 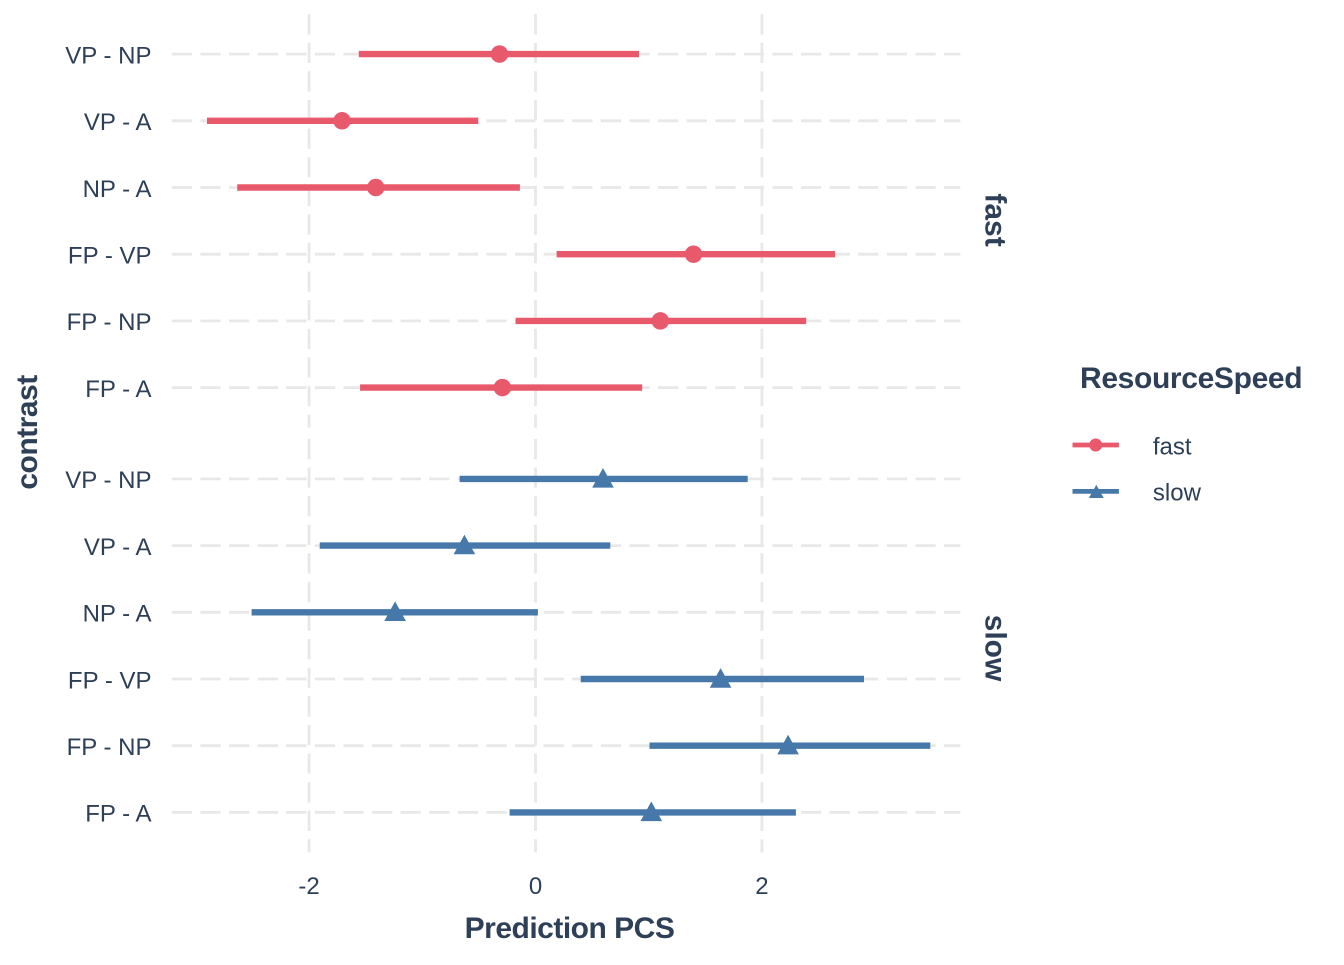 I want to click on svg-text: -2, so click(x=308, y=886).